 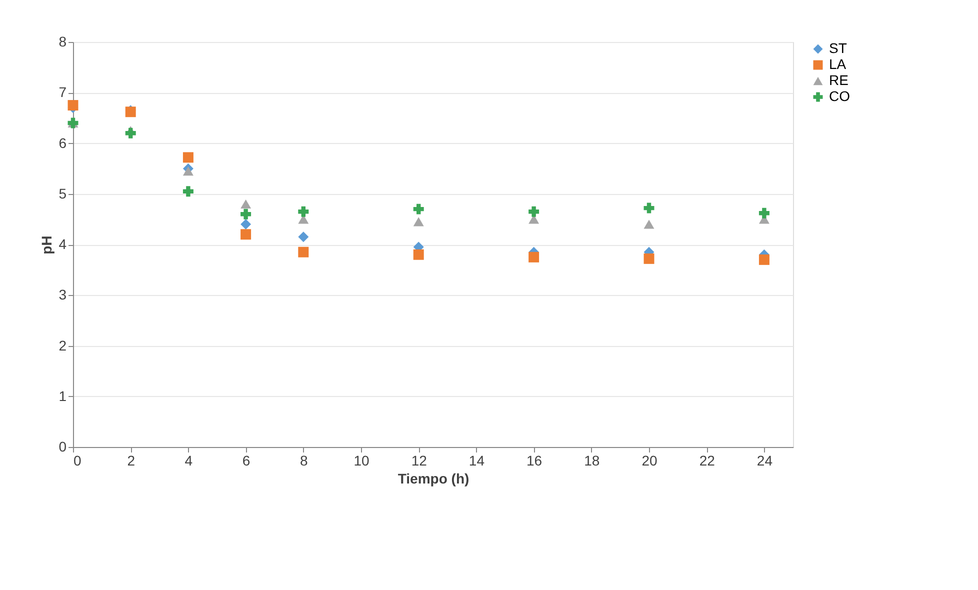 I want to click on x-tick-label: 10, so click(x=362, y=460).